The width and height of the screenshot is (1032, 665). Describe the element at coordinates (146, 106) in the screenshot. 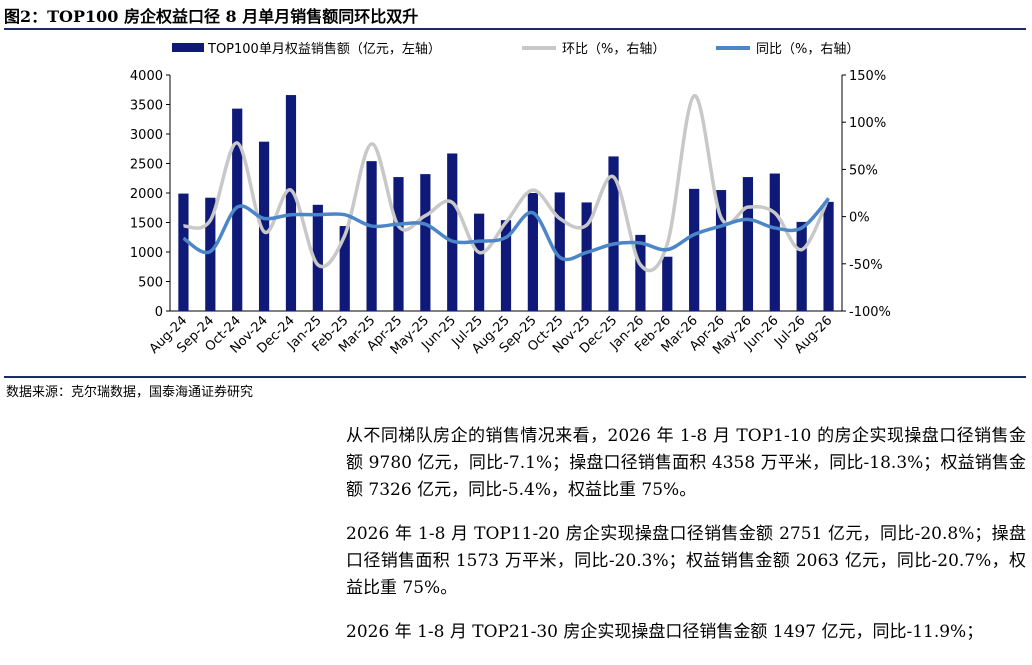

I see `left-tick-label: 3500` at that location.